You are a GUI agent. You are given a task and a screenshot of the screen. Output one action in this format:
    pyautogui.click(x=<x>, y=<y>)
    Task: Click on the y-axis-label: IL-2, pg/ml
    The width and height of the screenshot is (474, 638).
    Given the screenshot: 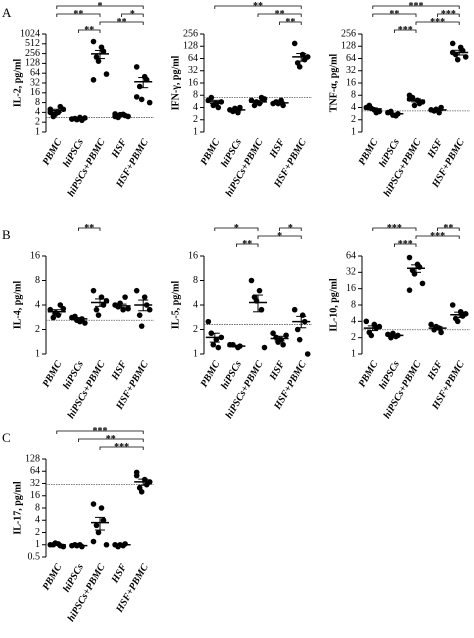 What is the action you would take?
    pyautogui.click(x=17, y=83)
    